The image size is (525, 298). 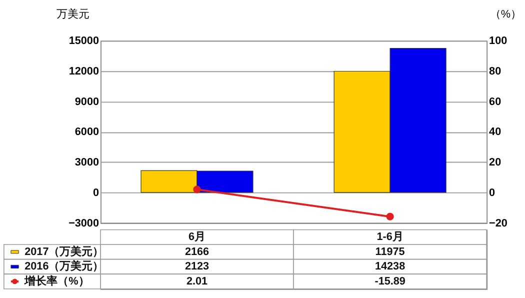 I want to click on y-tick-label: 12000, so click(x=83, y=71).